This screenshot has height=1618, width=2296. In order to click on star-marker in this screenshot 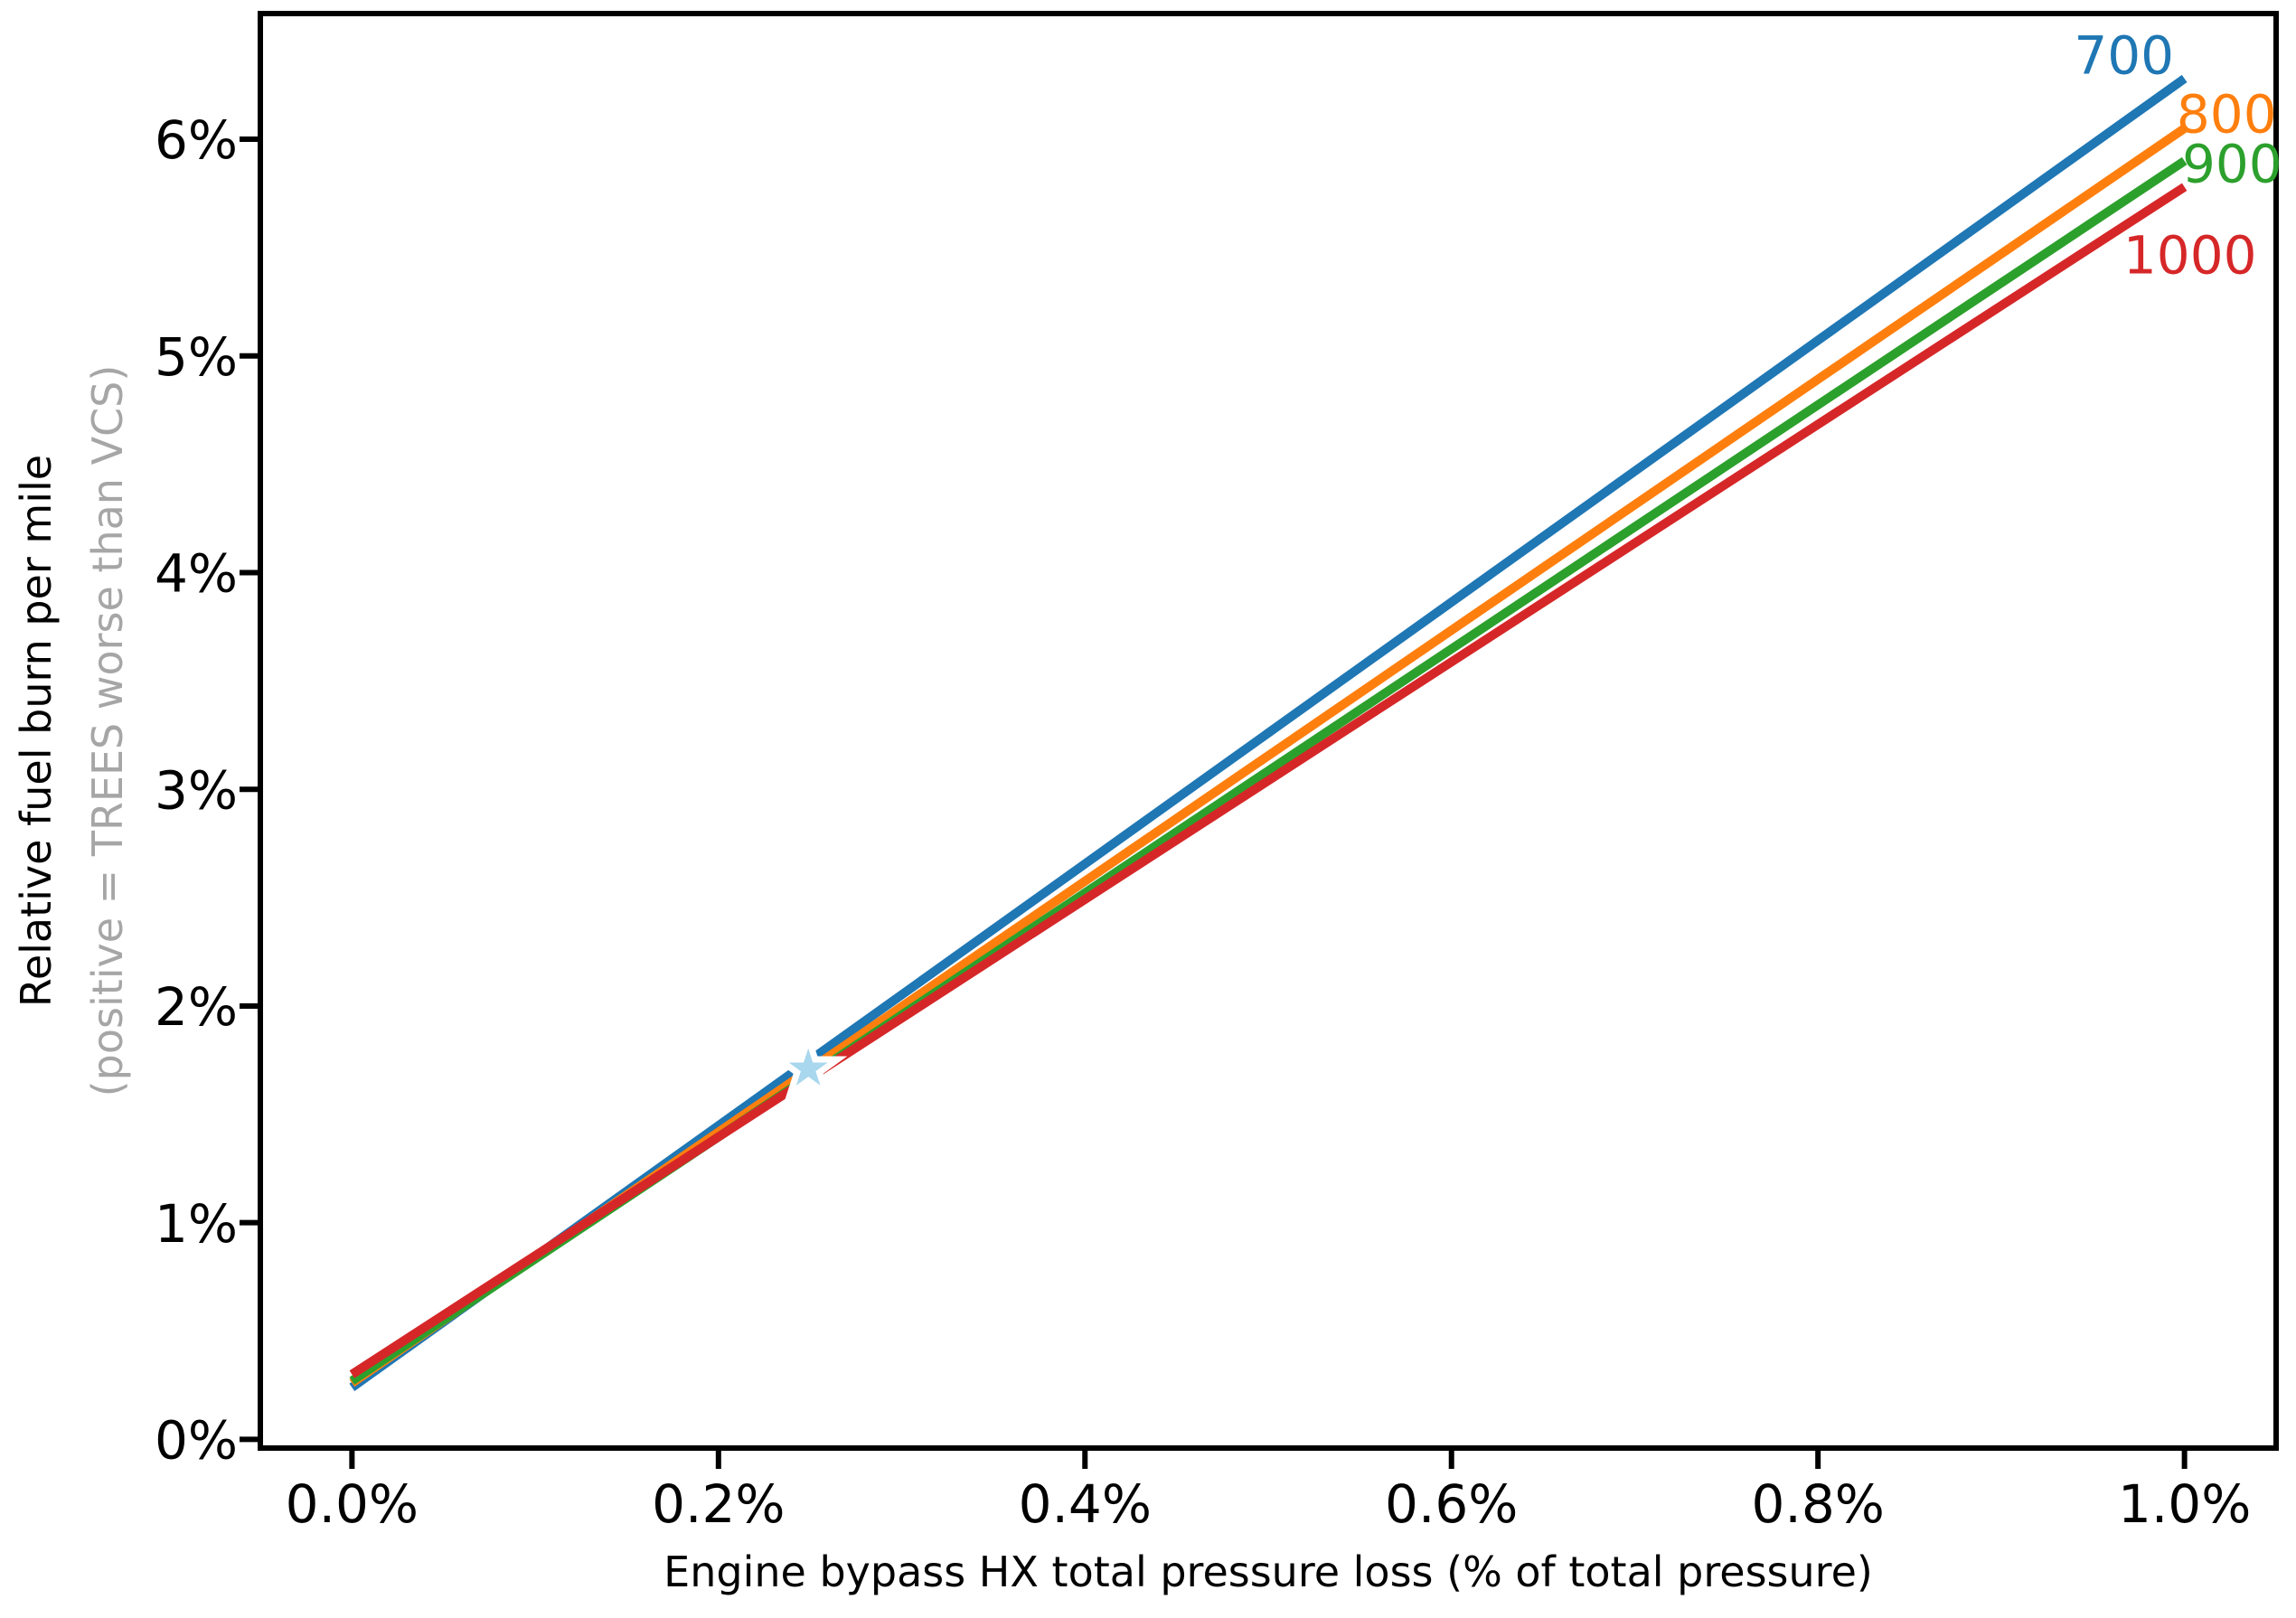, I will do `click(808, 1065)`.